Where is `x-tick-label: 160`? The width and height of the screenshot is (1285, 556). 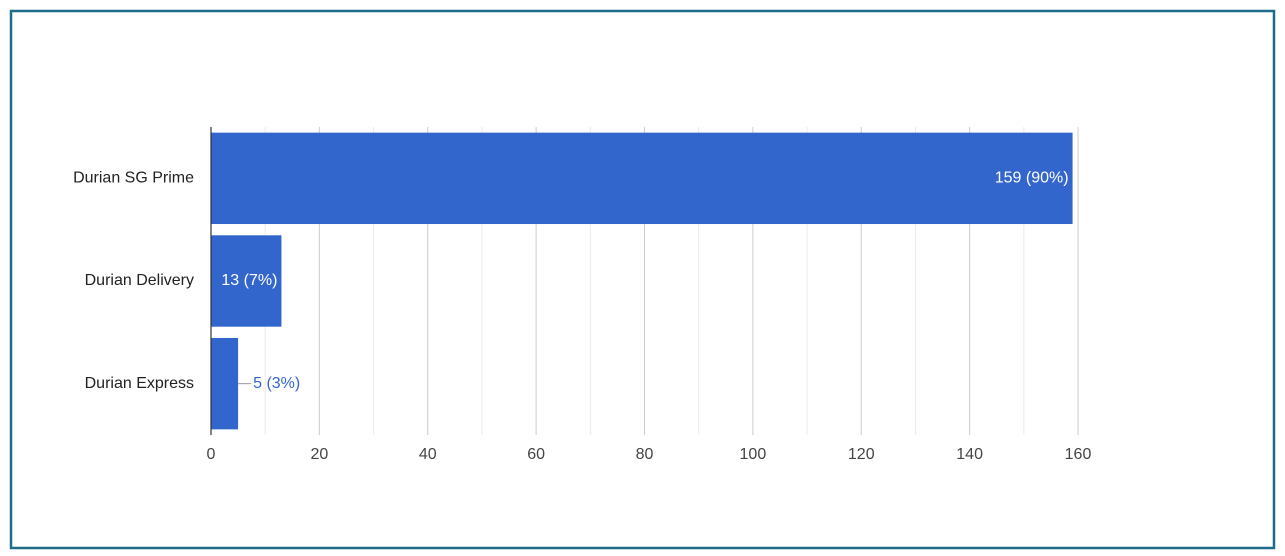 x-tick-label: 160 is located at coordinates (1078, 454).